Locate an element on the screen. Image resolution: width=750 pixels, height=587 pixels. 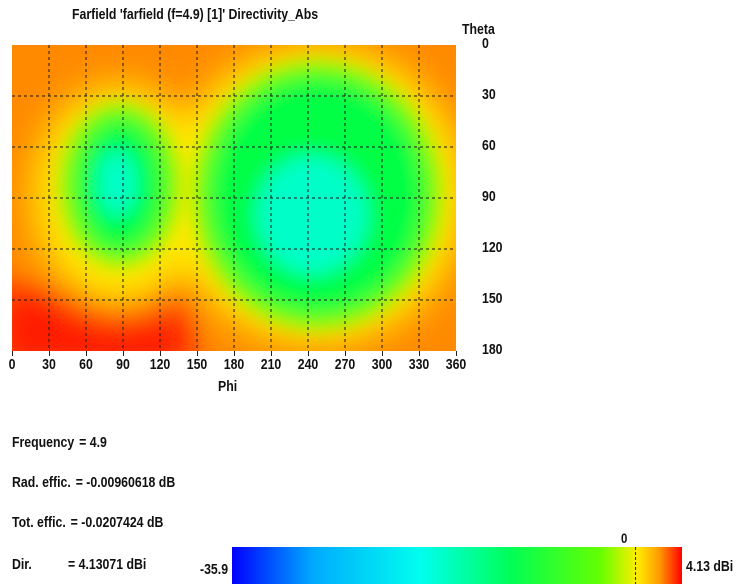
x-tick-label: 180 is located at coordinates (234, 364).